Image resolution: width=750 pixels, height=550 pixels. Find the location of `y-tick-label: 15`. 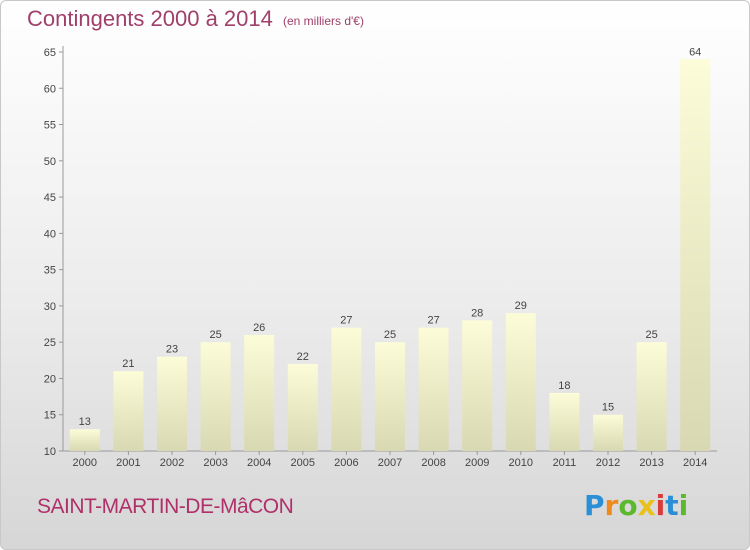

y-tick-label: 15 is located at coordinates (50, 416).